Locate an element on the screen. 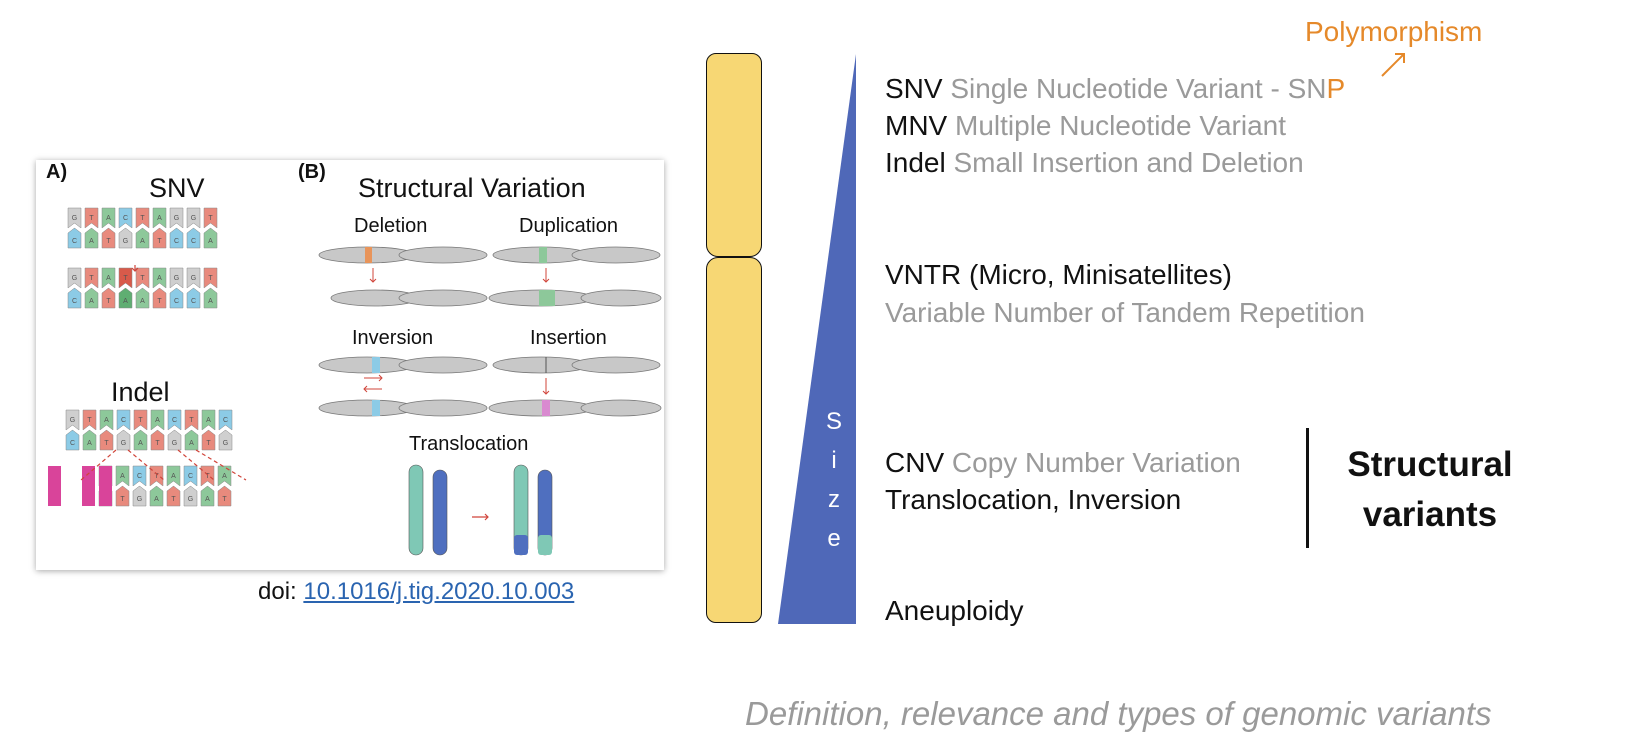 Image resolution: width=1627 pixels, height=733 pixels. snv-mut-top-base: A is located at coordinates (159, 278).